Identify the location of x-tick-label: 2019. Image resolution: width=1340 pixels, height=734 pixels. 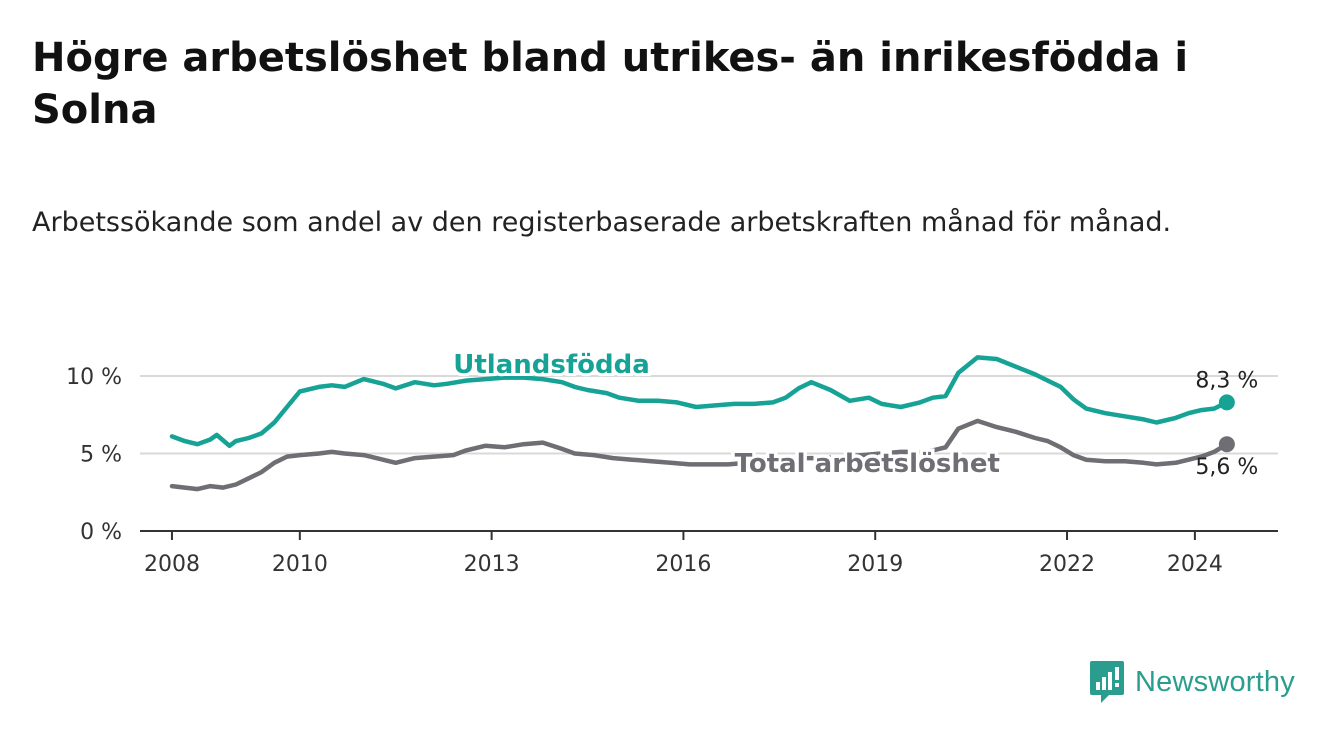
(875, 564).